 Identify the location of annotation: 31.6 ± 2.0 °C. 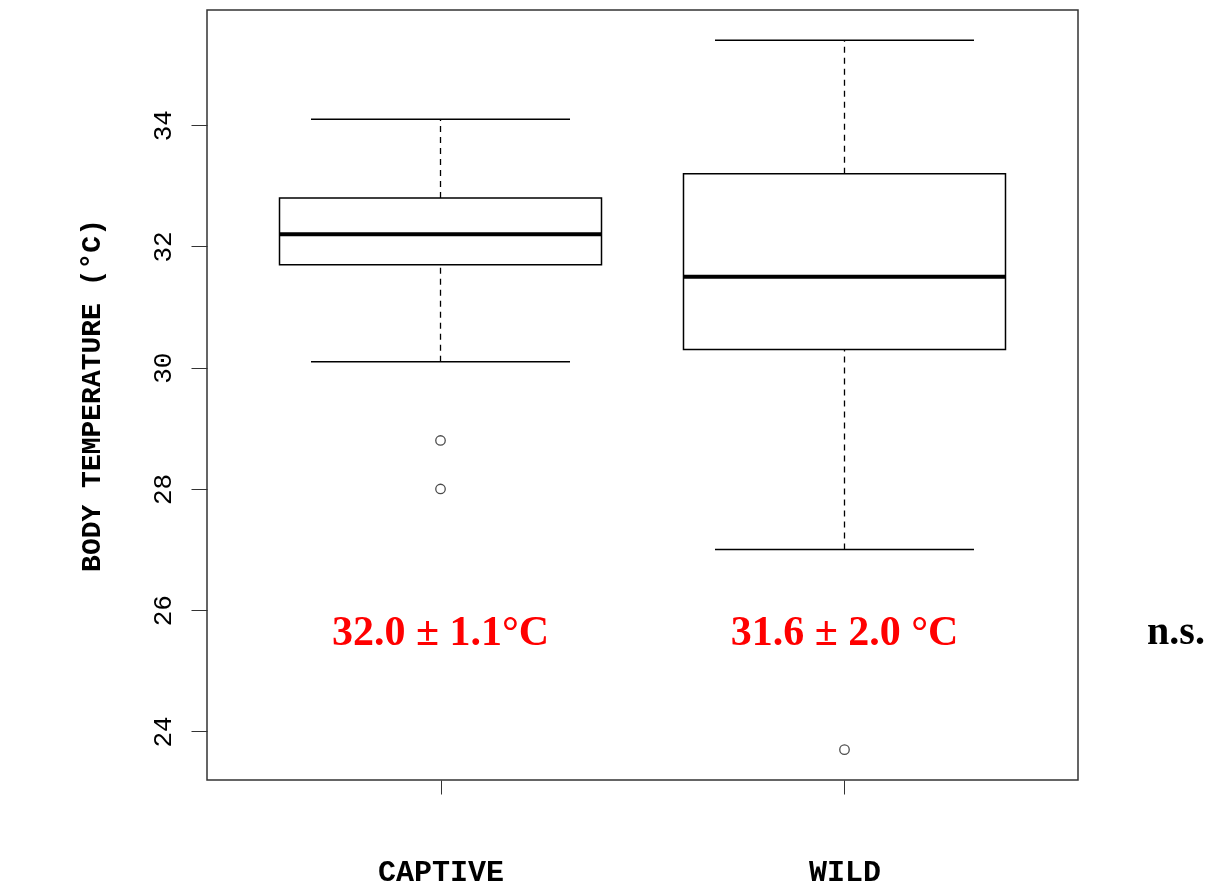
(844, 631).